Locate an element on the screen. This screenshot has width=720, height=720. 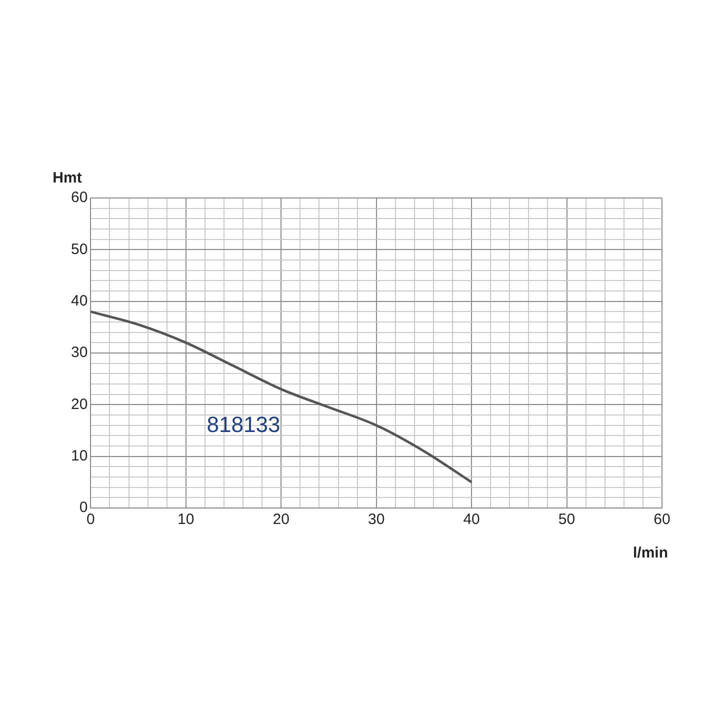
x-tick-label: 50 is located at coordinates (567, 519).